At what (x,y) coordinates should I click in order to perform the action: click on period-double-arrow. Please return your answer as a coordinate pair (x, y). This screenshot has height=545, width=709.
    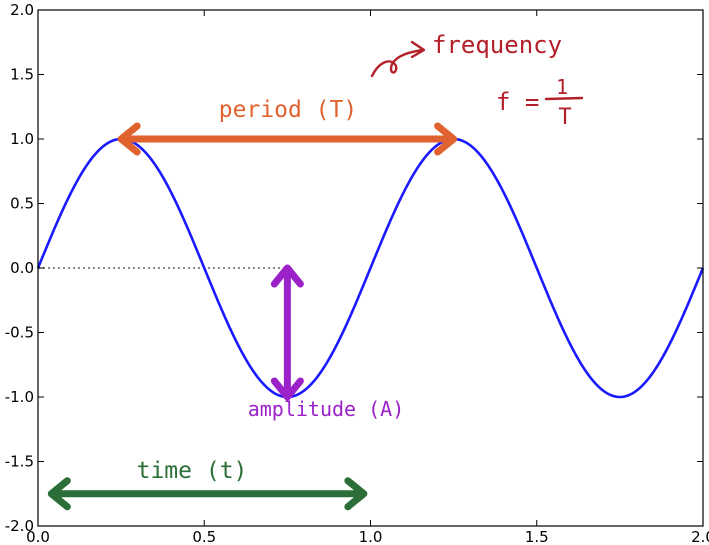
    Looking at the image, I should click on (287, 139).